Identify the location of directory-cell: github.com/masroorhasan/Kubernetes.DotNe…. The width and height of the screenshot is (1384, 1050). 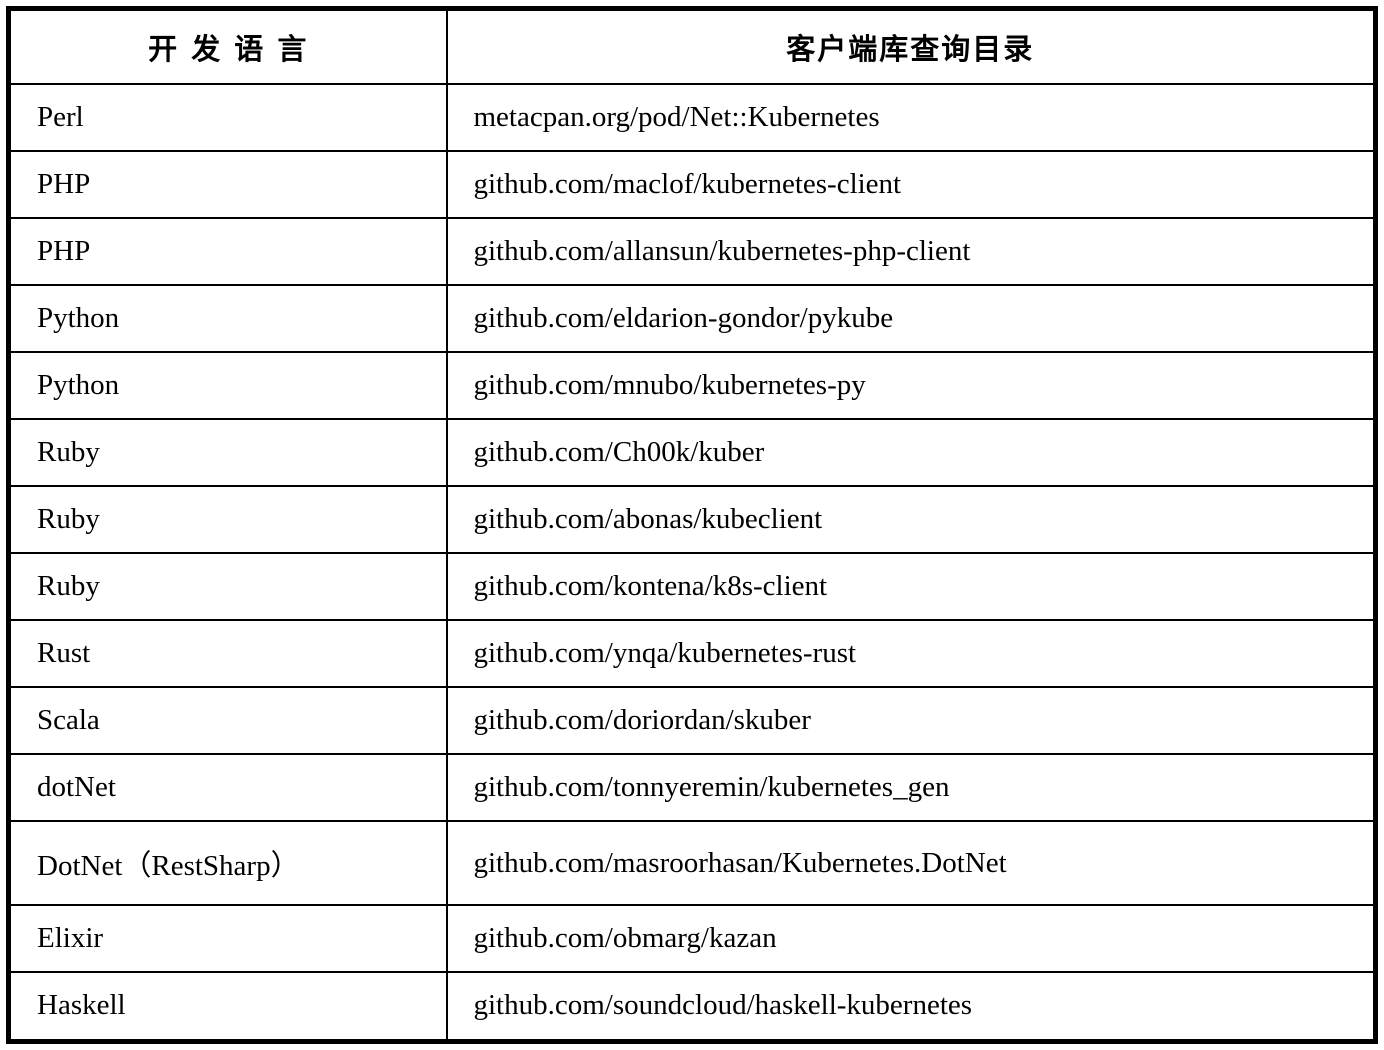
(911, 863).